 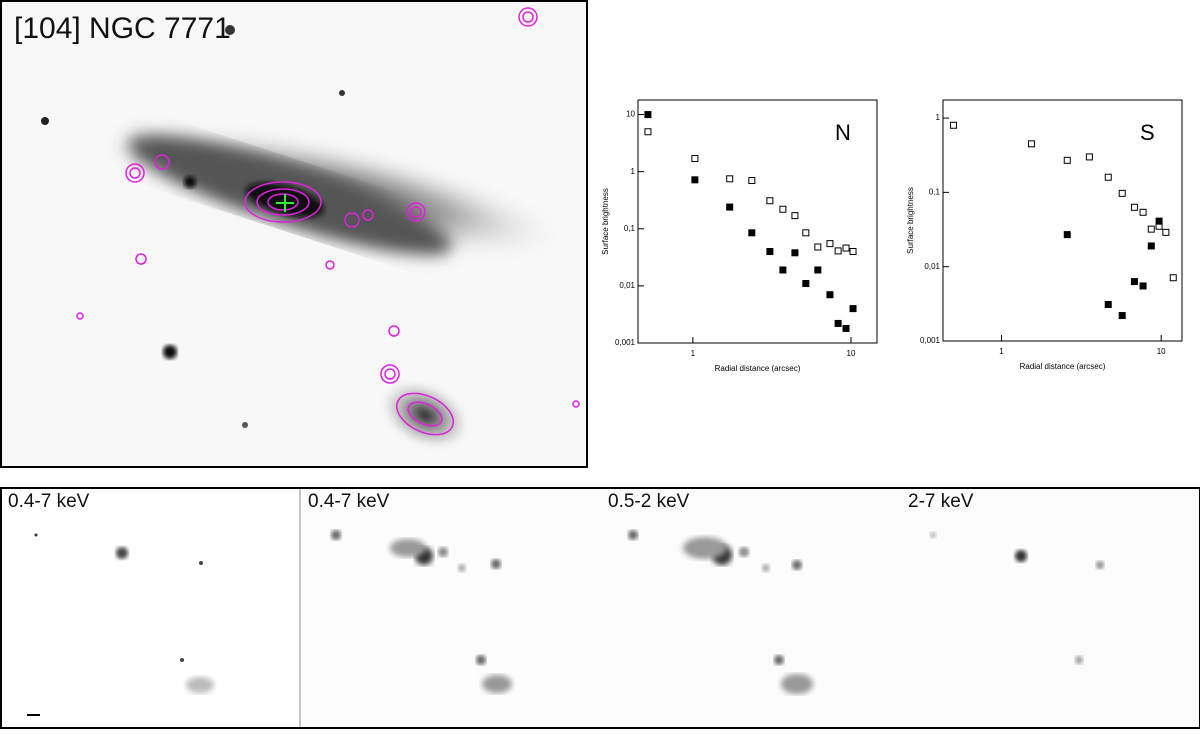 What do you see at coordinates (843, 132) in the screenshot?
I see `panel-annotation: N` at bounding box center [843, 132].